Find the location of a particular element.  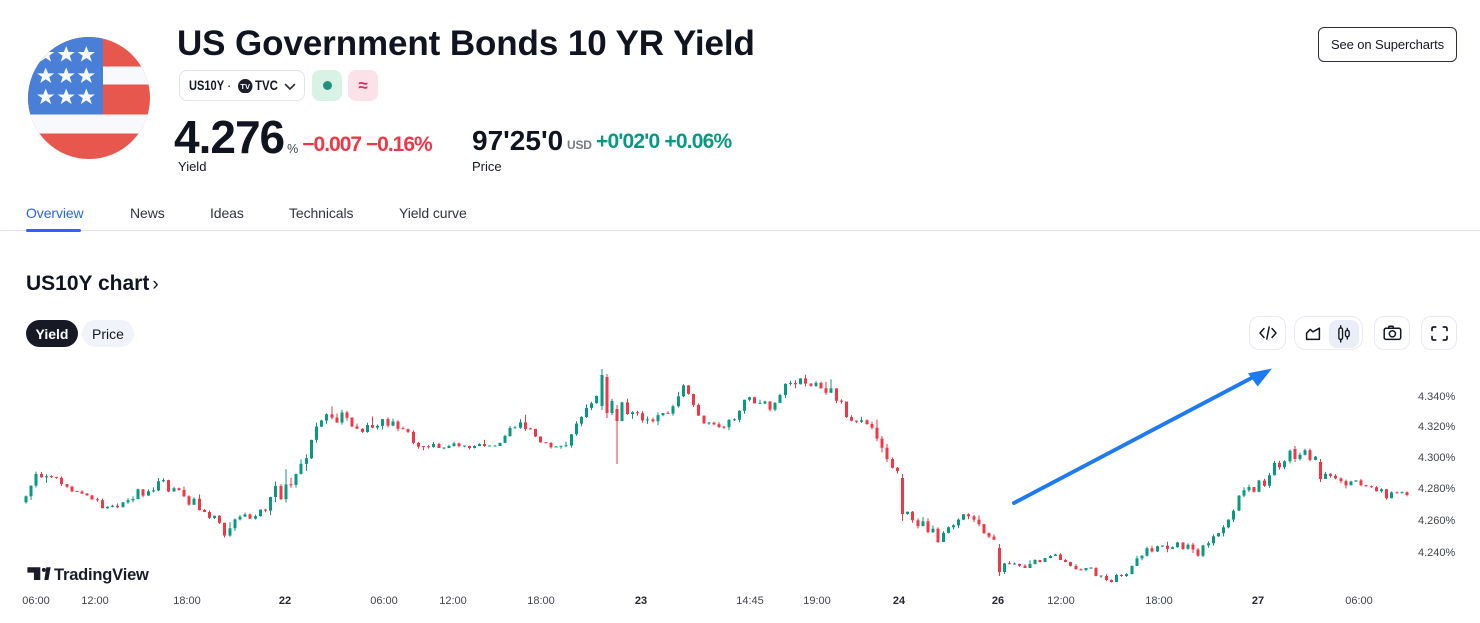

svg-text: TV is located at coordinates (245, 86).